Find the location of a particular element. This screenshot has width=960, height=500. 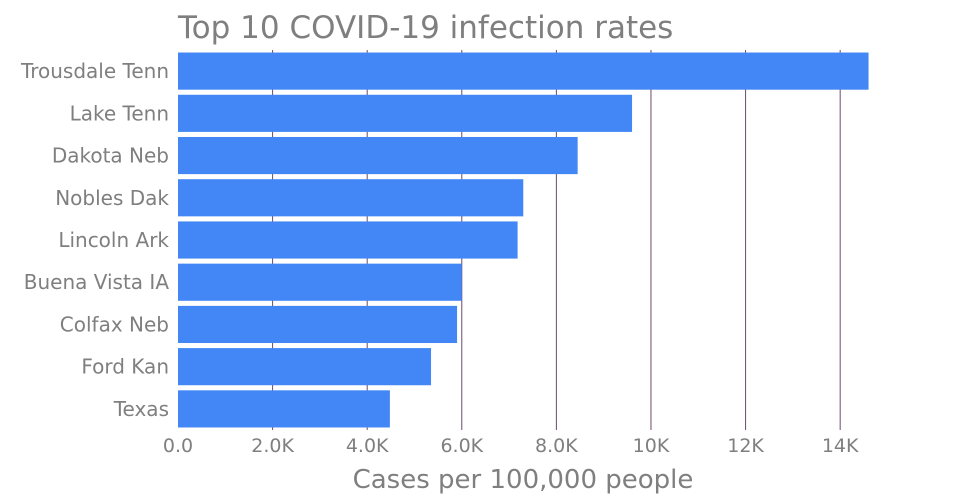

category-label: Nobles Dak is located at coordinates (112, 198).